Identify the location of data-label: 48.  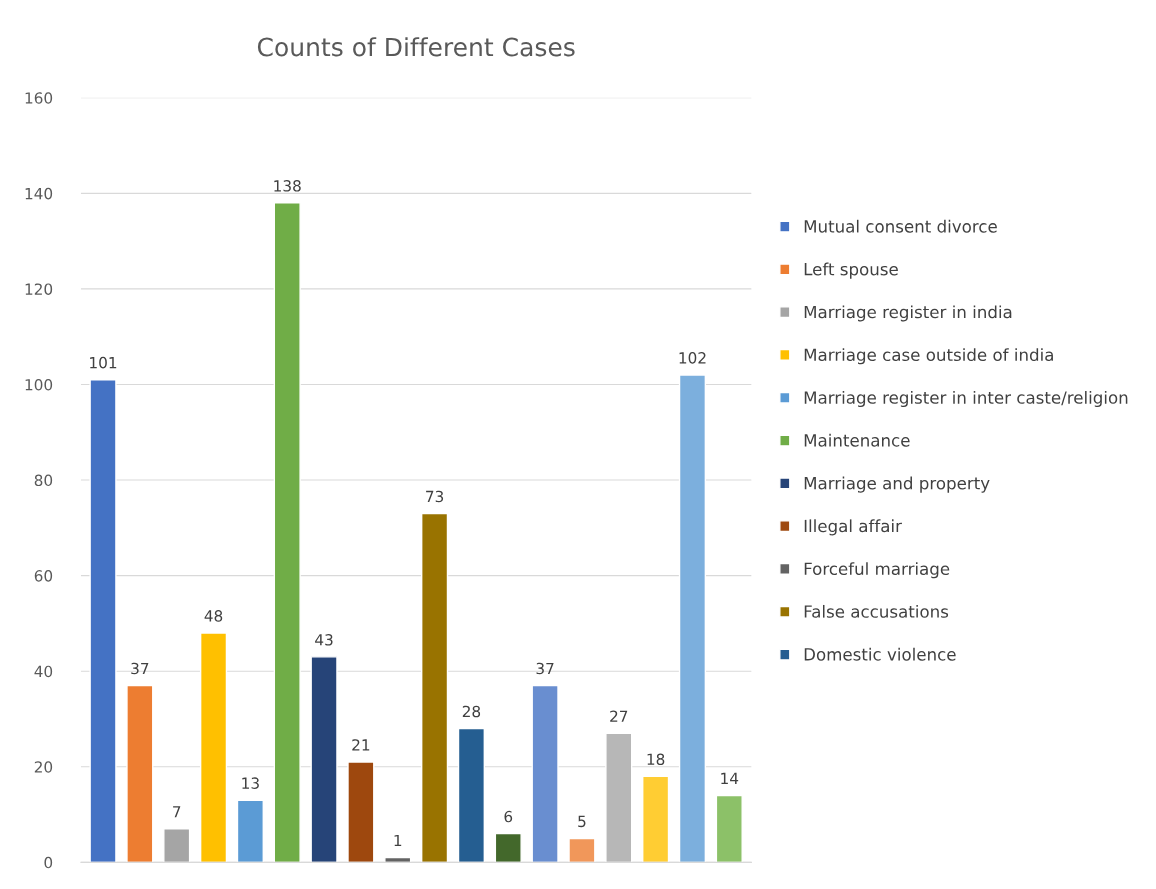
(213, 616).